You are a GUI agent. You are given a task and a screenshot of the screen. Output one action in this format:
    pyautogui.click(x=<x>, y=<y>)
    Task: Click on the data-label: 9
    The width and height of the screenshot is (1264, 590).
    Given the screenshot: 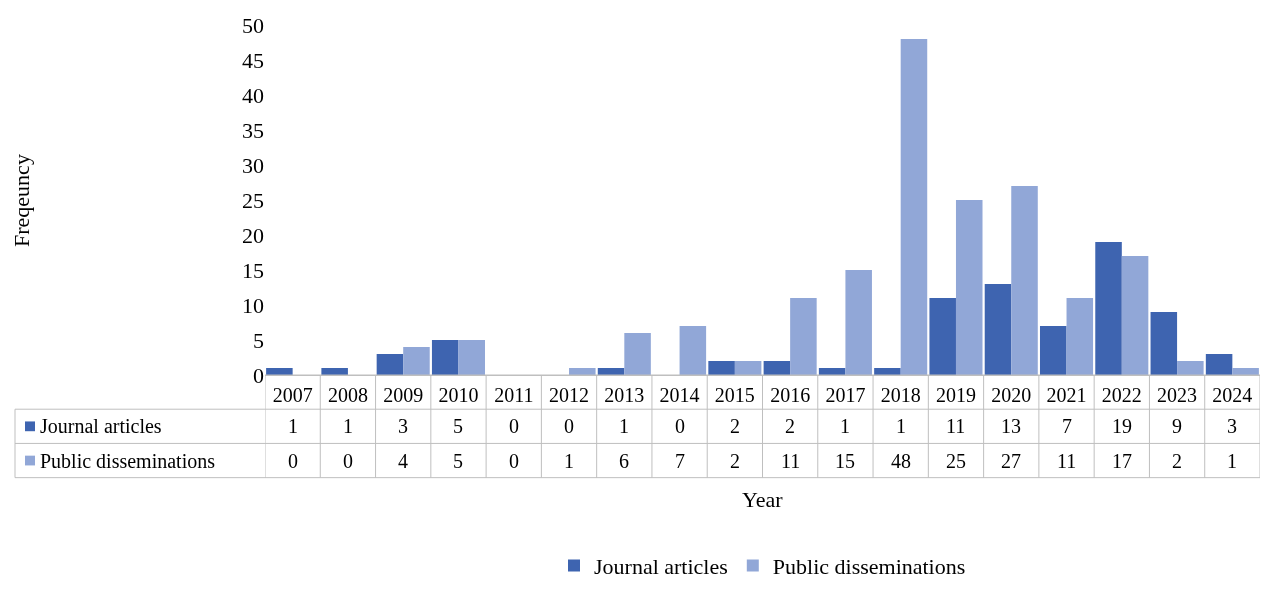 What is the action you would take?
    pyautogui.click(x=1177, y=426)
    